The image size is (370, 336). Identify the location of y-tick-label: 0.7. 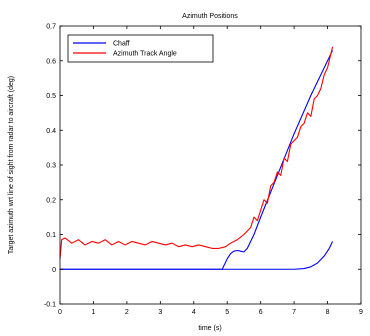
(51, 27).